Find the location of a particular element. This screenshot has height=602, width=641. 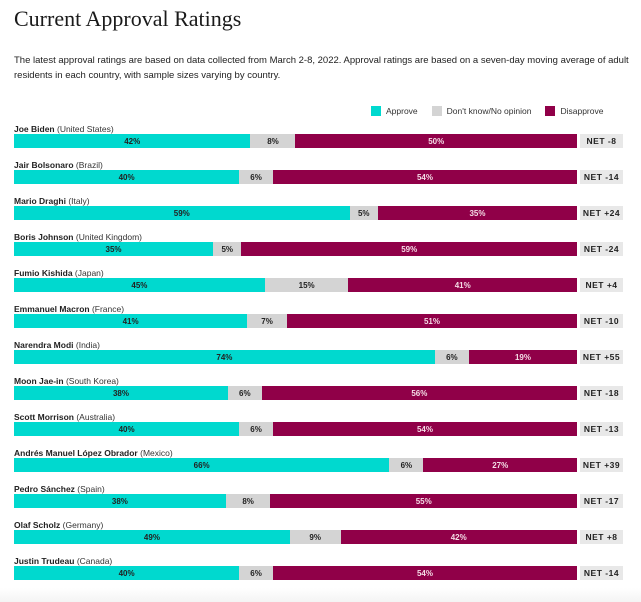

legend-item-dont-know: Don't know/No opinion is located at coordinates (481, 111).